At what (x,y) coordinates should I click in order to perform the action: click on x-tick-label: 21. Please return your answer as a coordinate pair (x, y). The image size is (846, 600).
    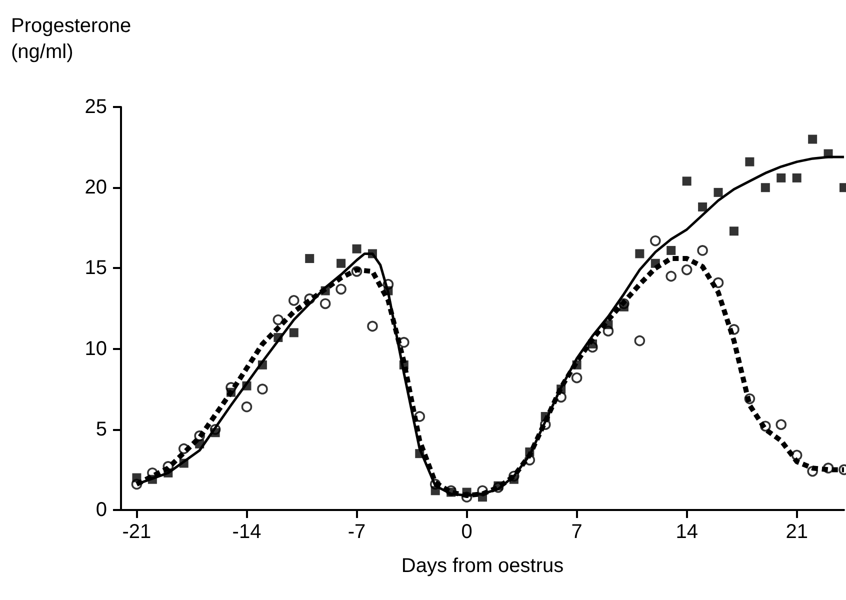
    Looking at the image, I should click on (797, 532).